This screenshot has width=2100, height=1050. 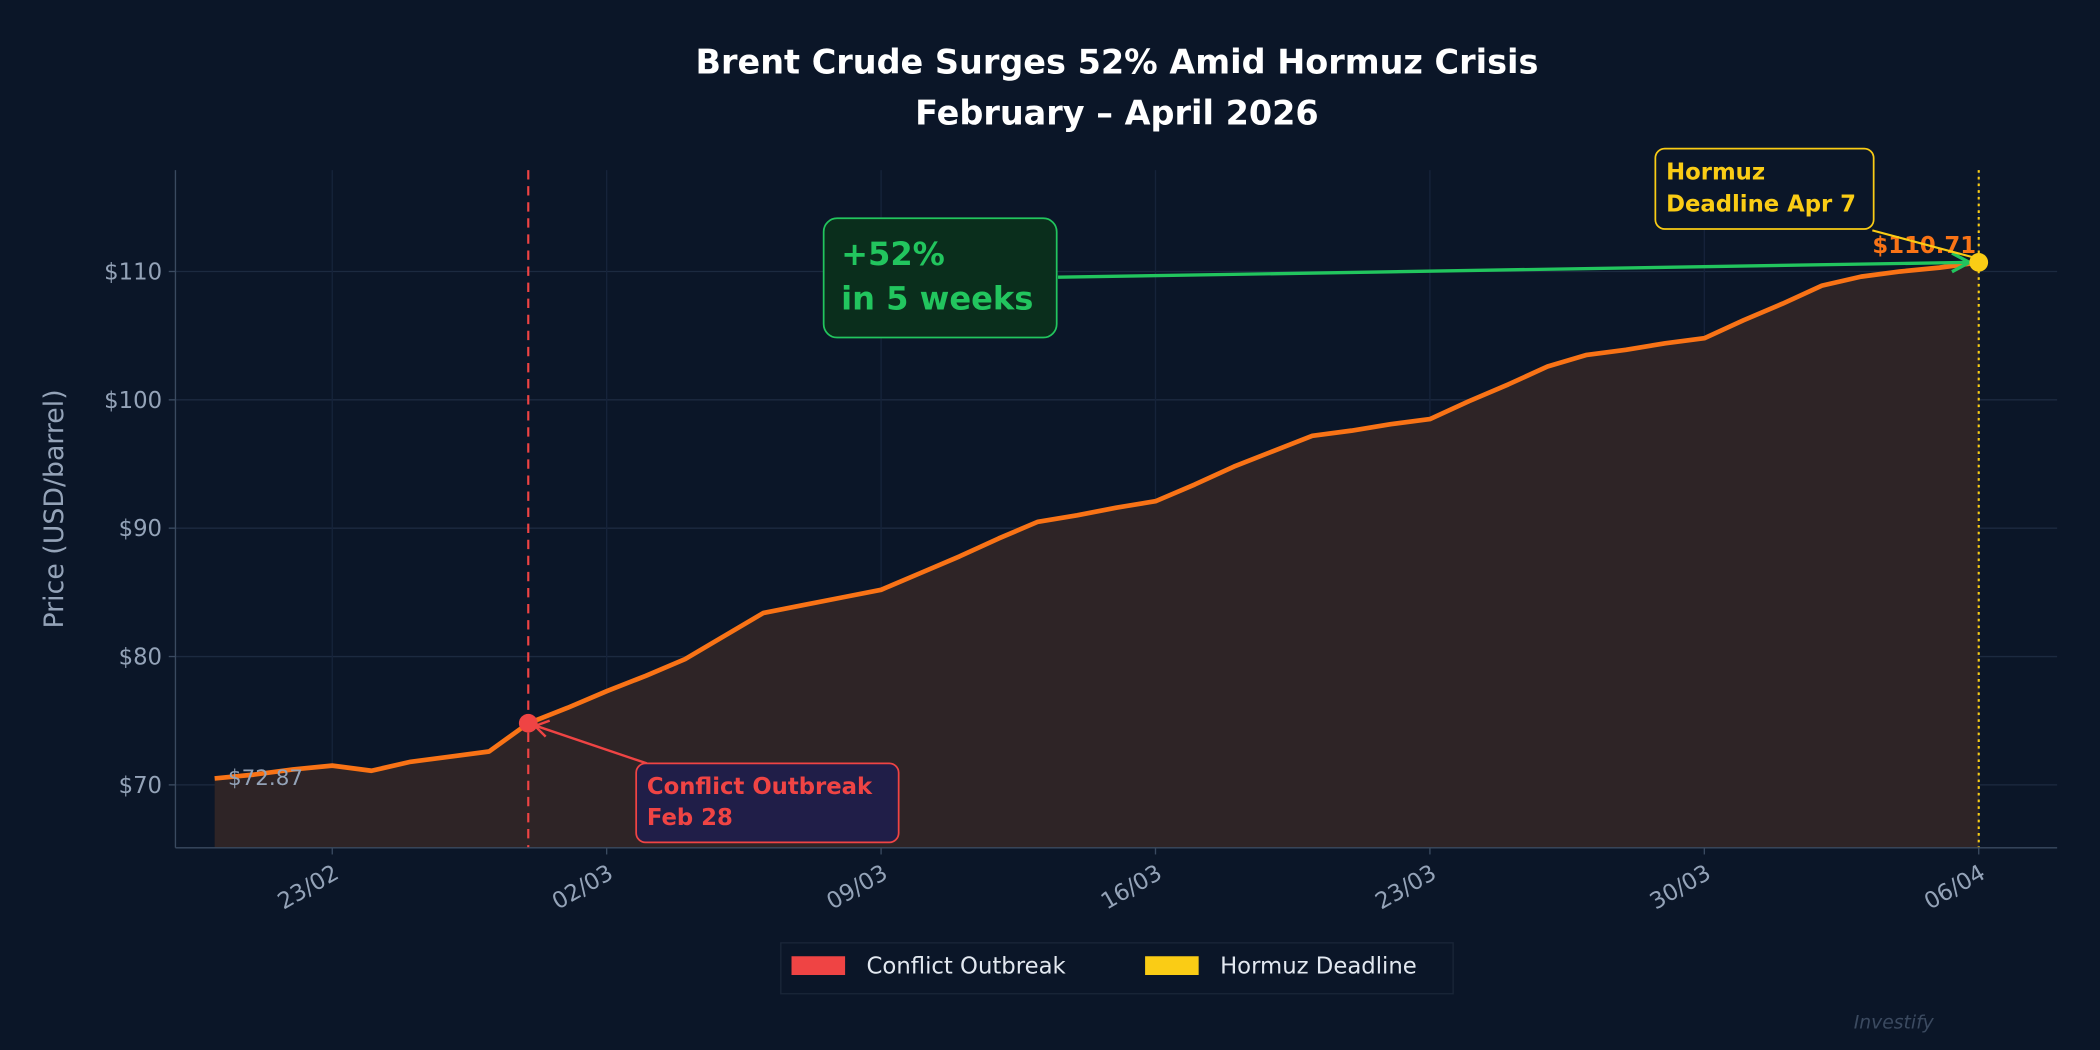 I want to click on end-price-label: $110.71, so click(x=1924, y=246).